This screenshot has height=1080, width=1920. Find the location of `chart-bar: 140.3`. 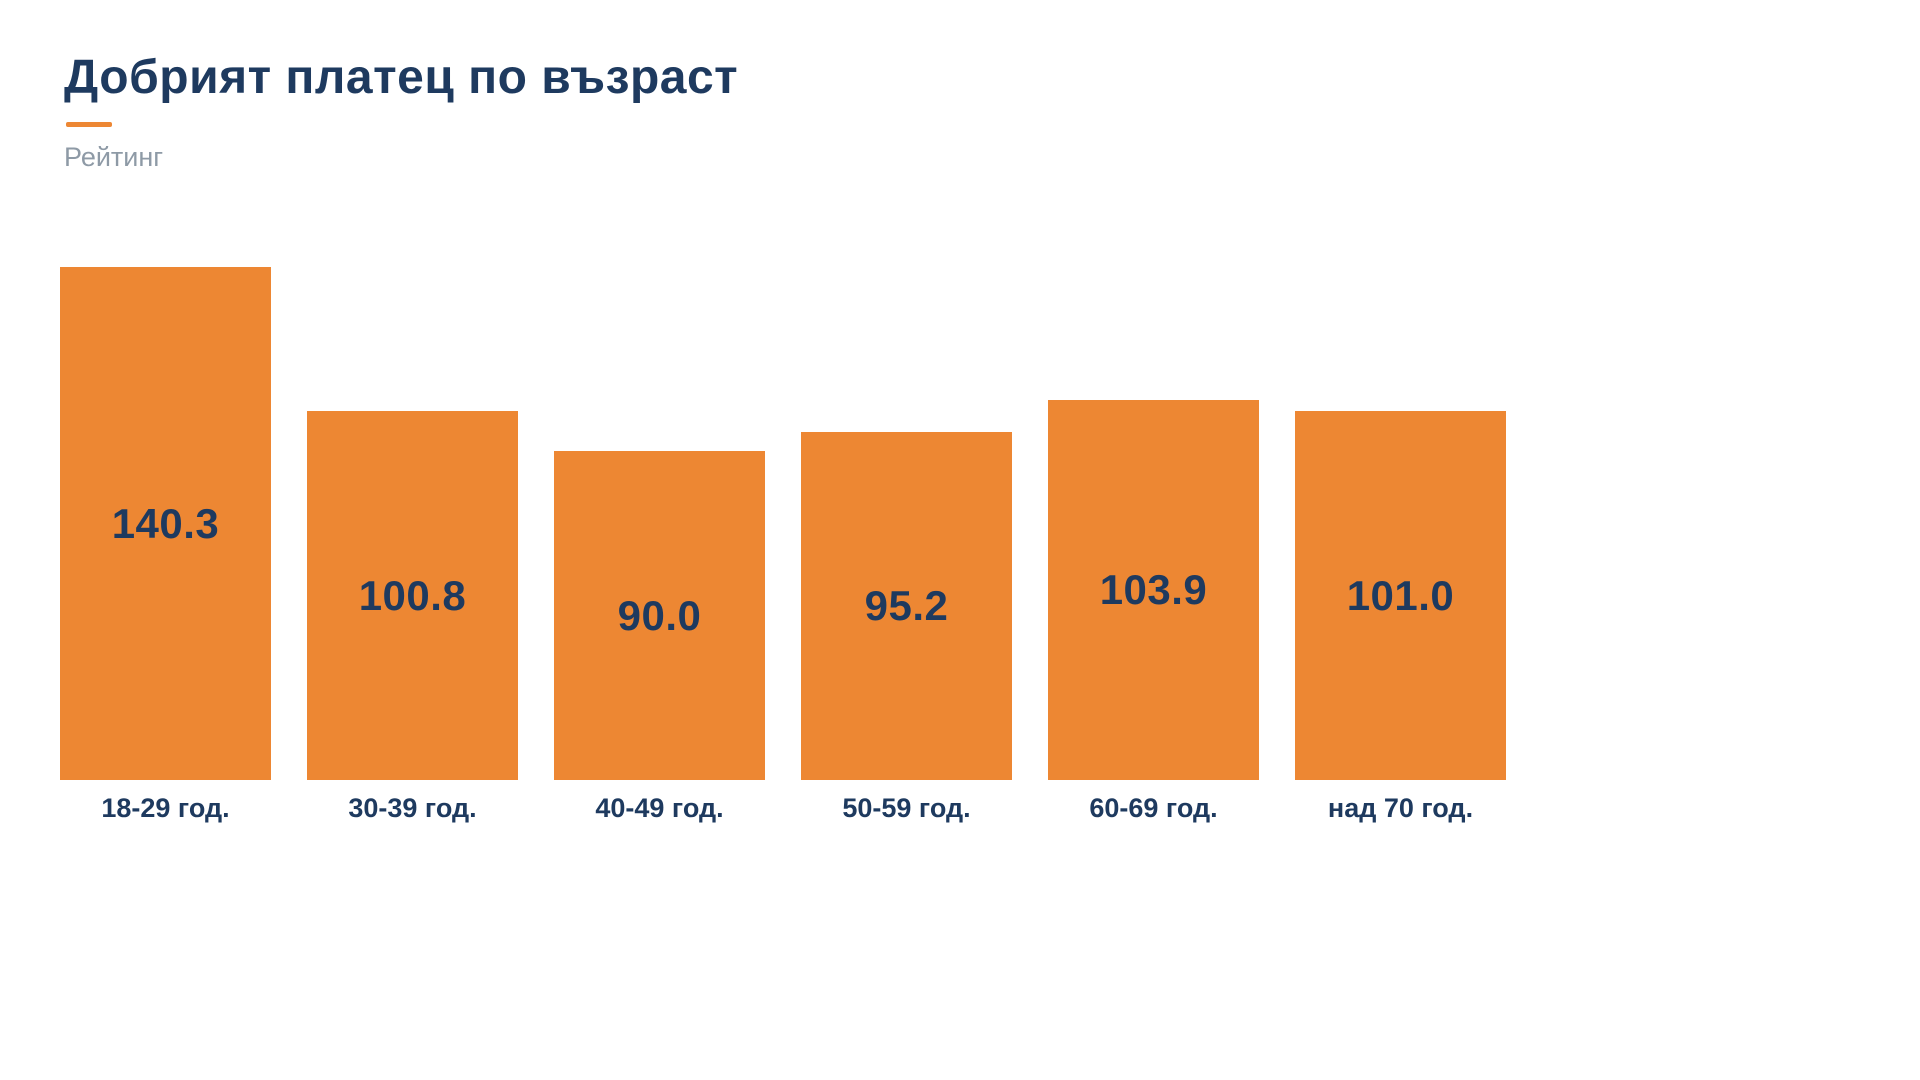

chart-bar: 140.3 is located at coordinates (165, 523).